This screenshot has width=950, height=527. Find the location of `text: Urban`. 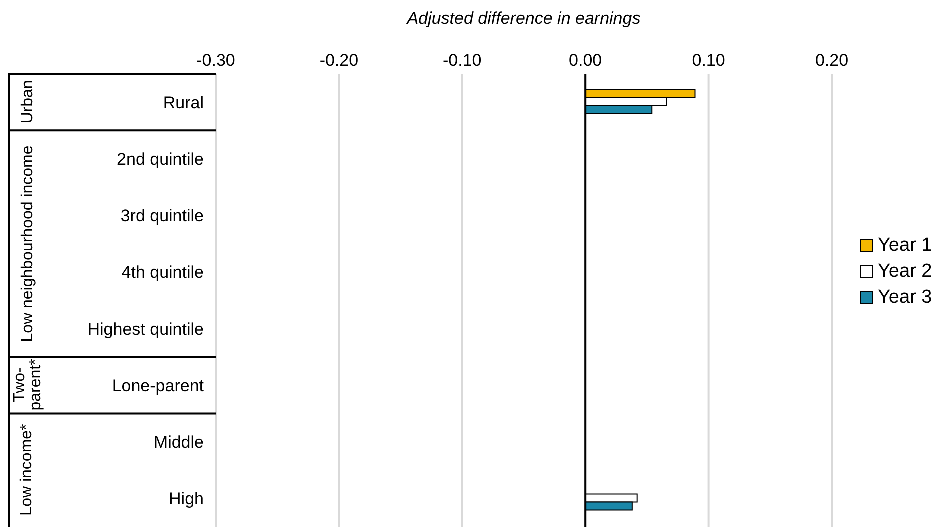

text: Urban is located at coordinates (27, 102).